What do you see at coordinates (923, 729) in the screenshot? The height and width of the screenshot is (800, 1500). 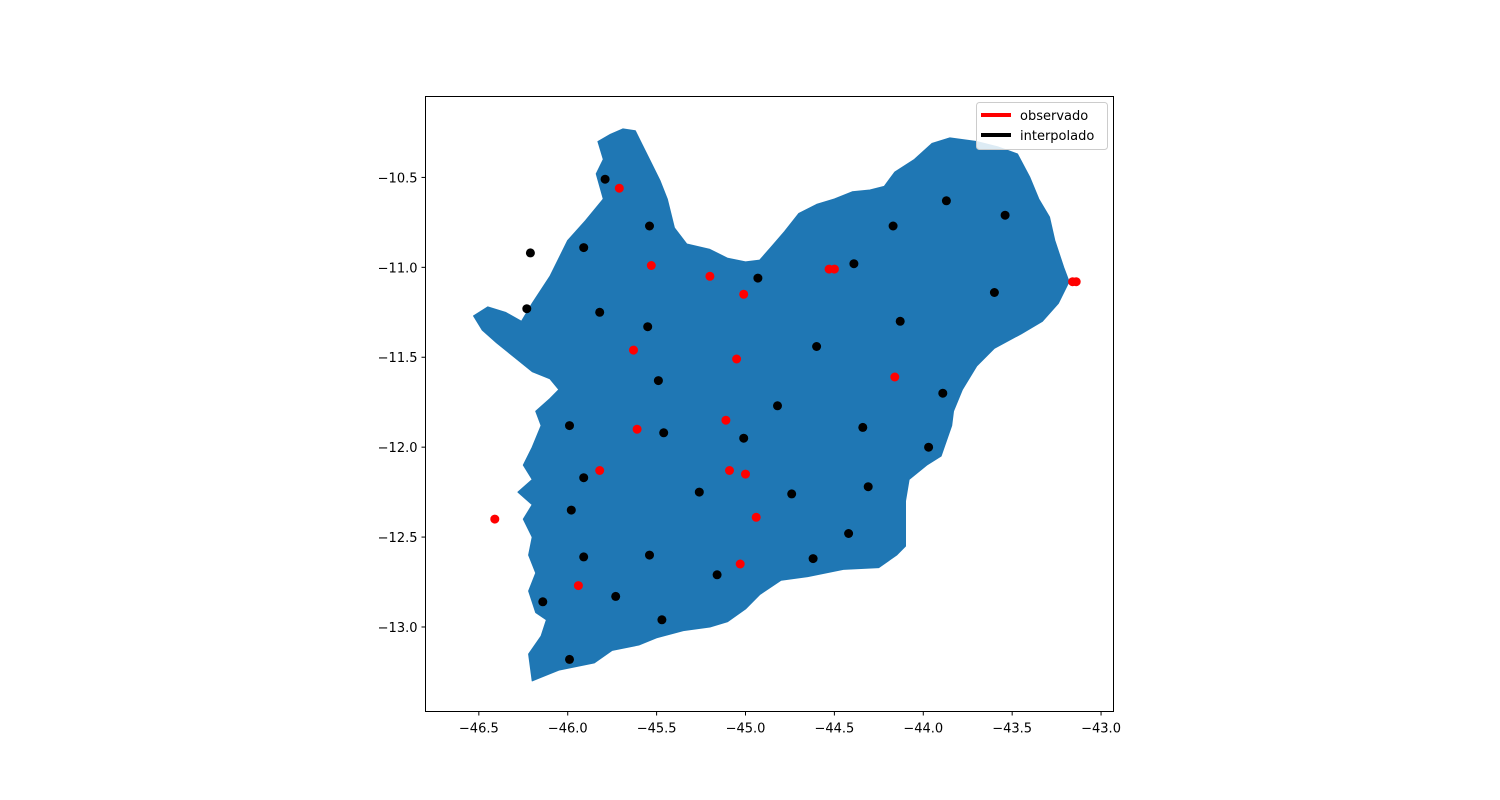 I see `x-tick-label: −44.0` at bounding box center [923, 729].